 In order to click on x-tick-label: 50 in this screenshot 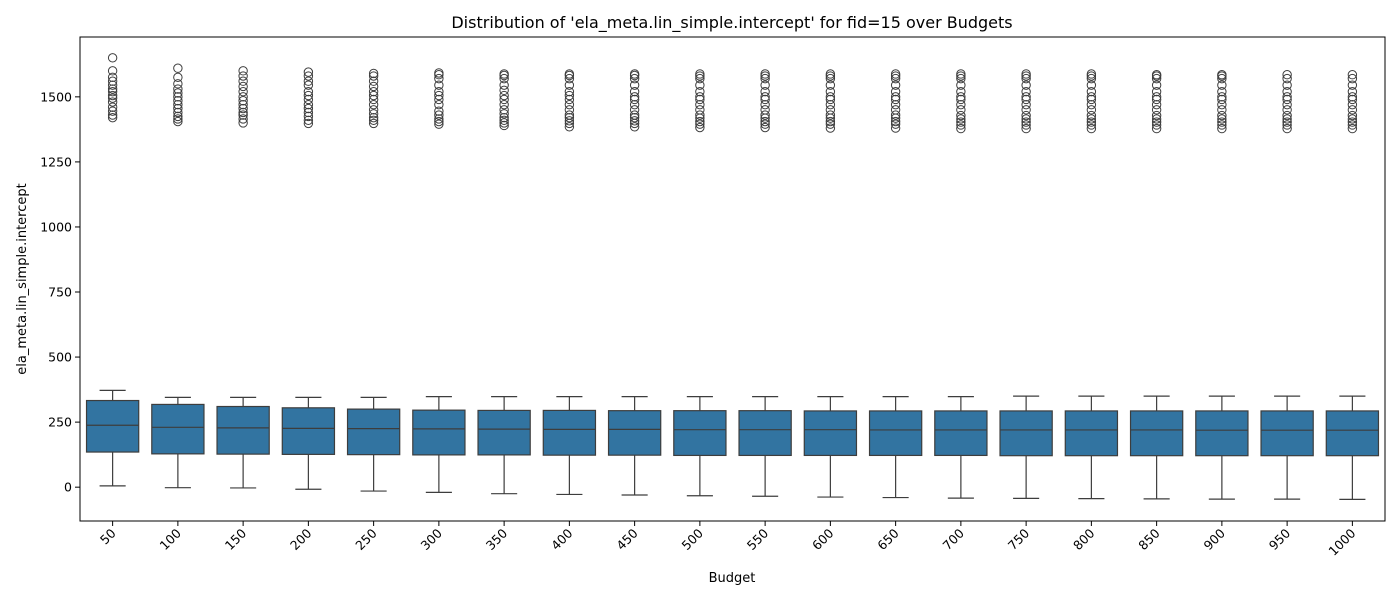, I will do `click(108, 536)`.